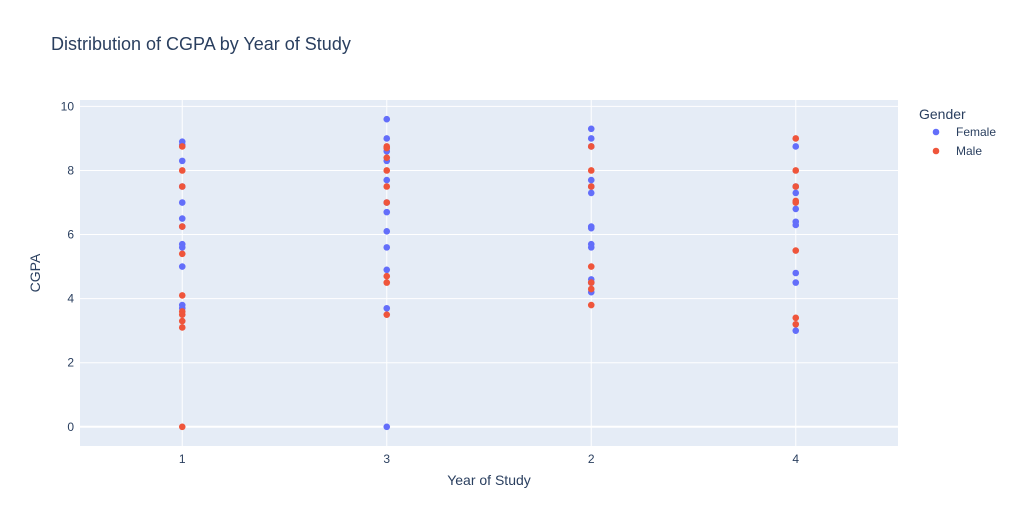 The image size is (1017, 525). What do you see at coordinates (795, 459) in the screenshot?
I see `x-tick-label: 4` at bounding box center [795, 459].